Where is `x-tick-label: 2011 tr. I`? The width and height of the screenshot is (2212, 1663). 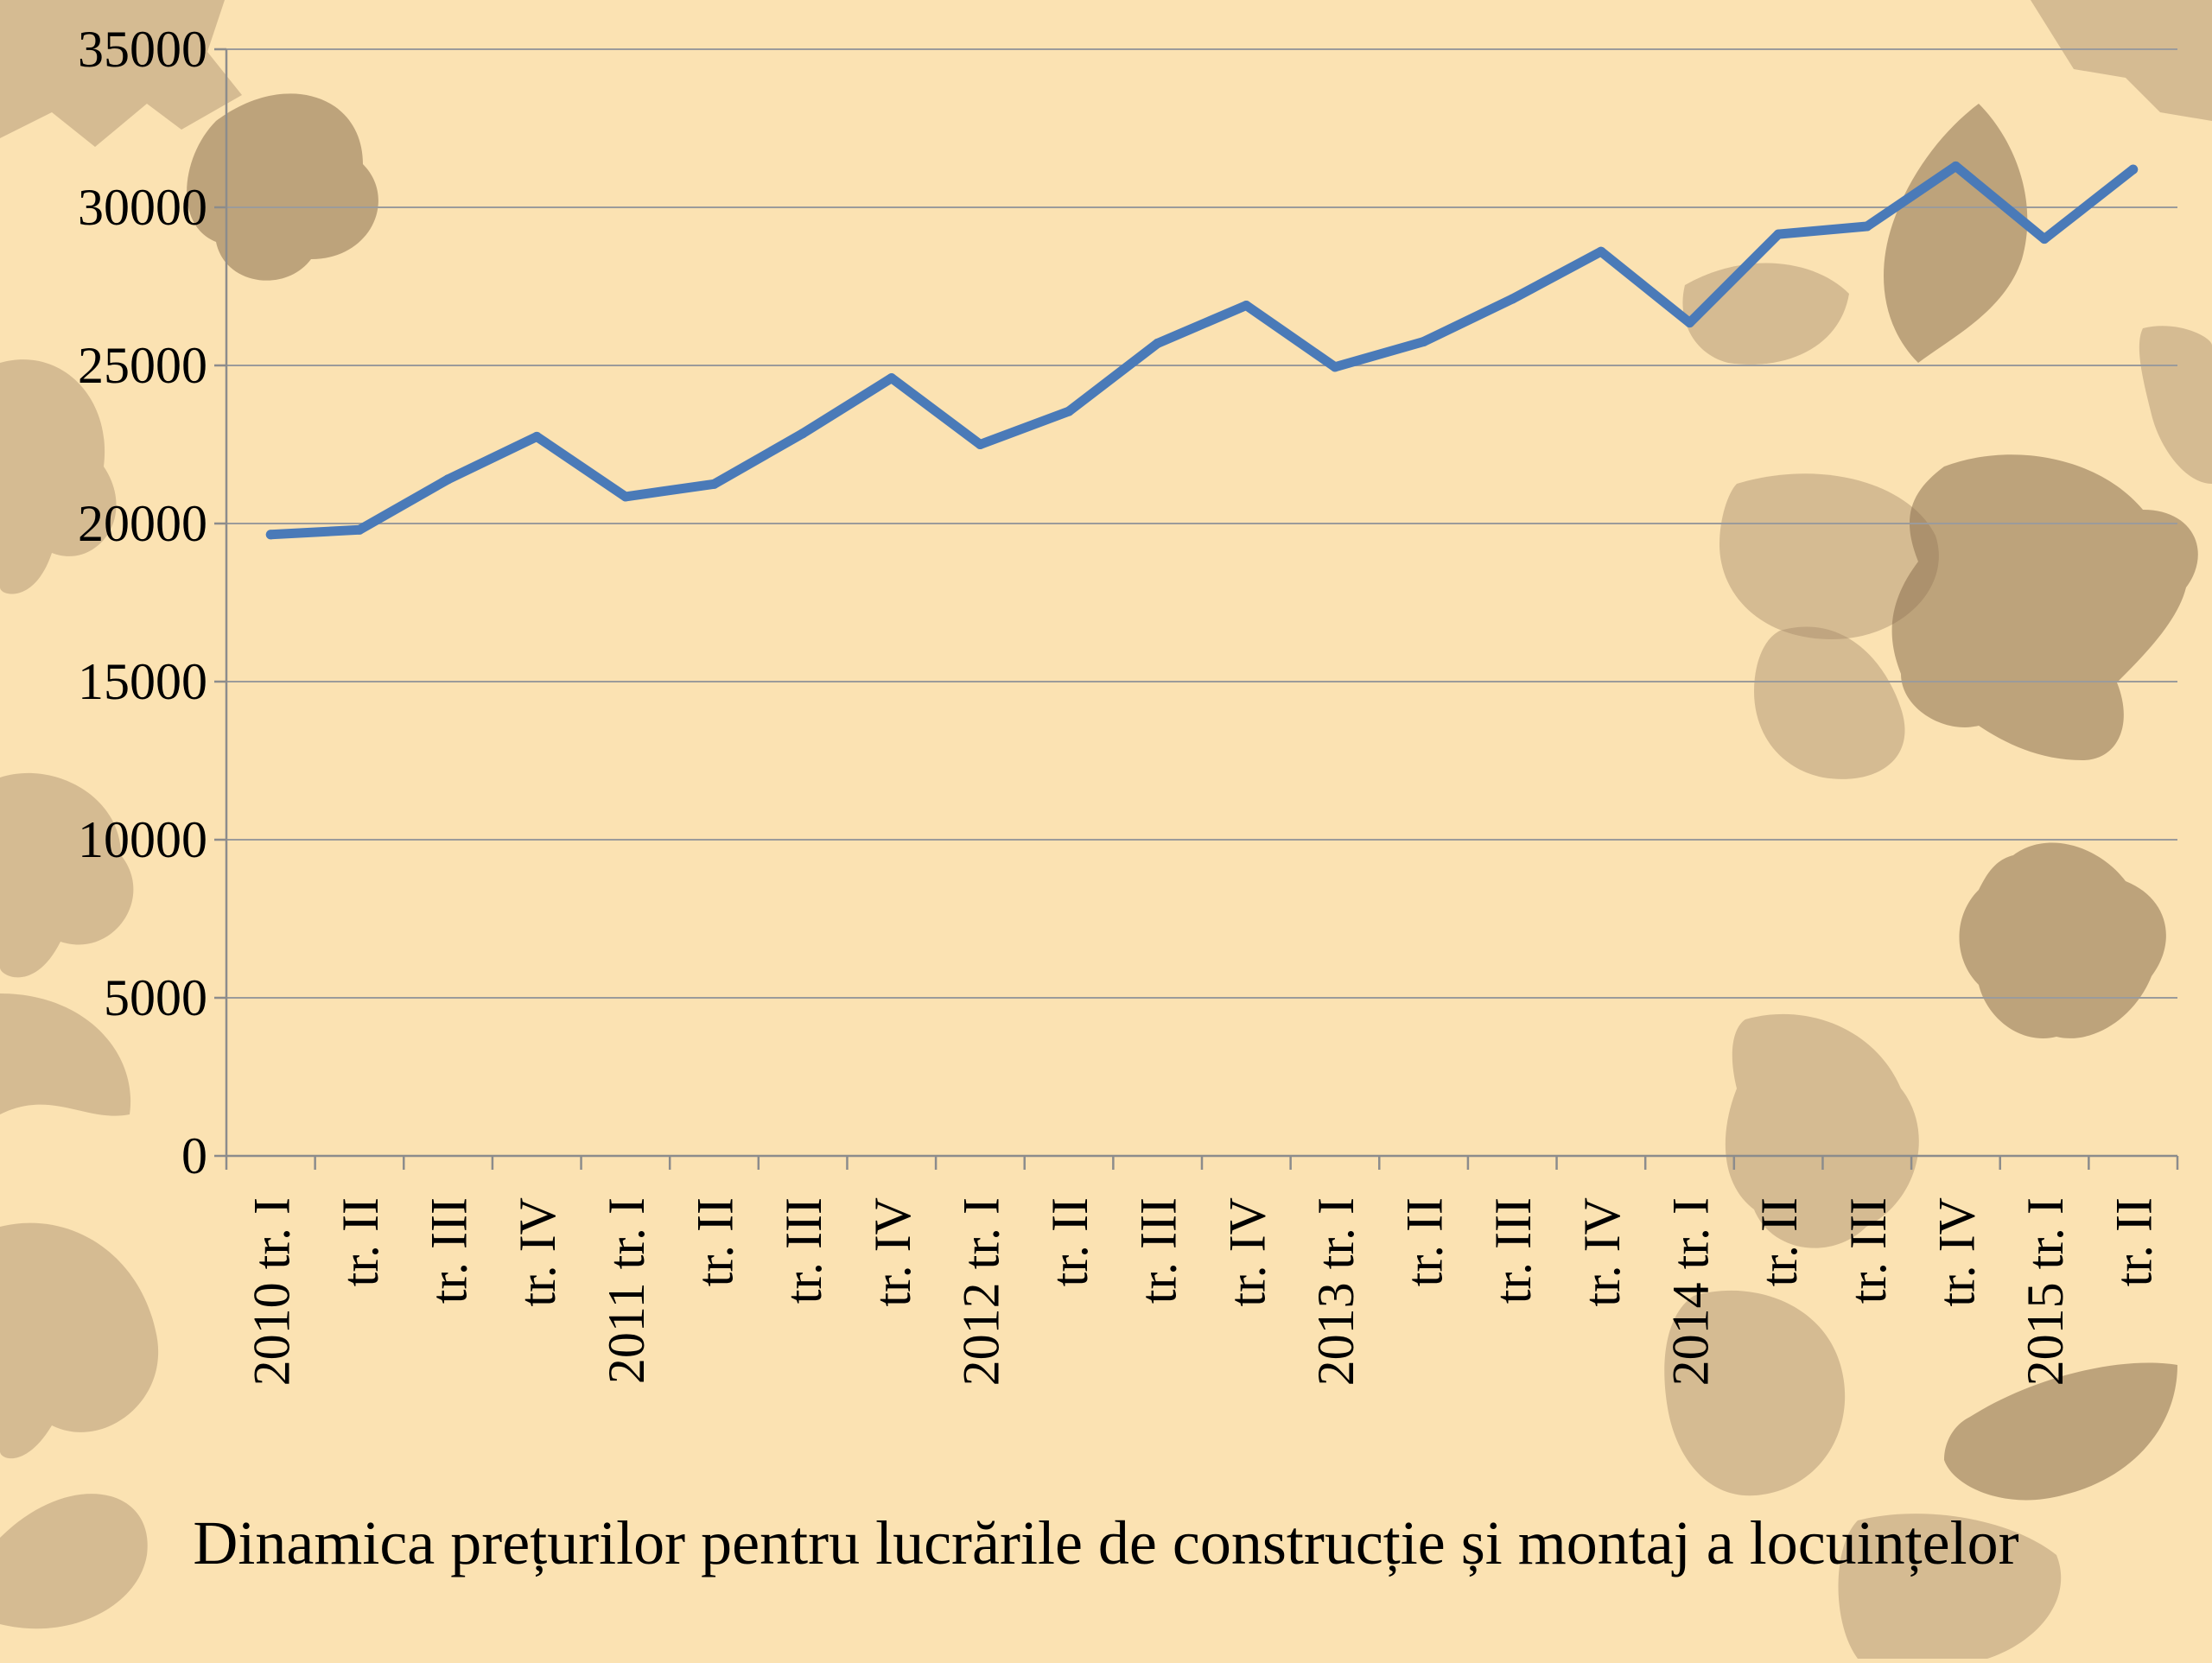 x-tick-label: 2011 tr. I is located at coordinates (626, 1291).